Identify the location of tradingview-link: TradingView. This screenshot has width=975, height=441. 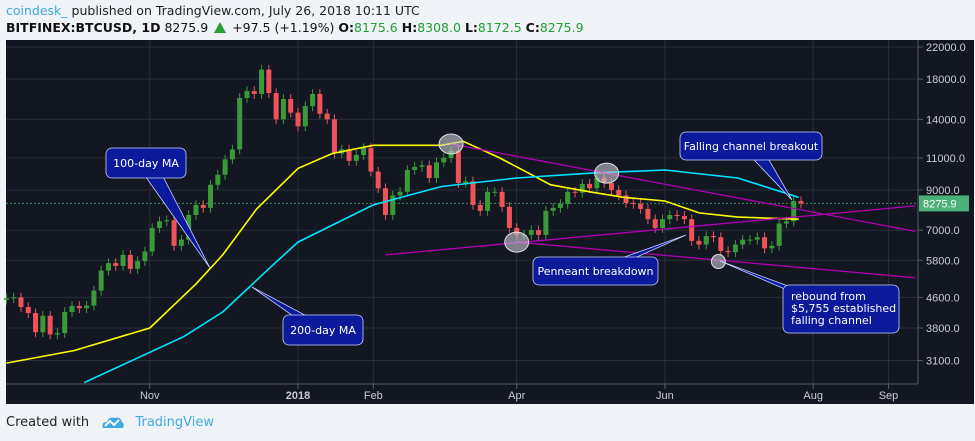
(174, 422).